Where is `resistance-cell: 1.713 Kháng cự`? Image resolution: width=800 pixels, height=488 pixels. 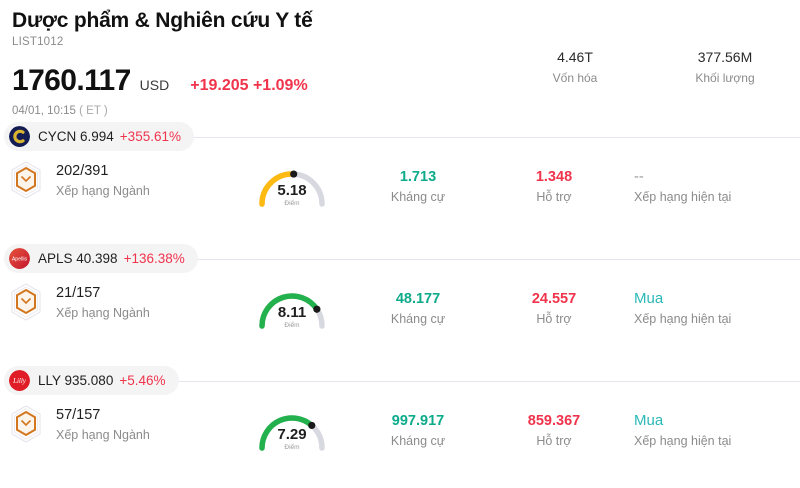 resistance-cell: 1.713 Kháng cự is located at coordinates (418, 182).